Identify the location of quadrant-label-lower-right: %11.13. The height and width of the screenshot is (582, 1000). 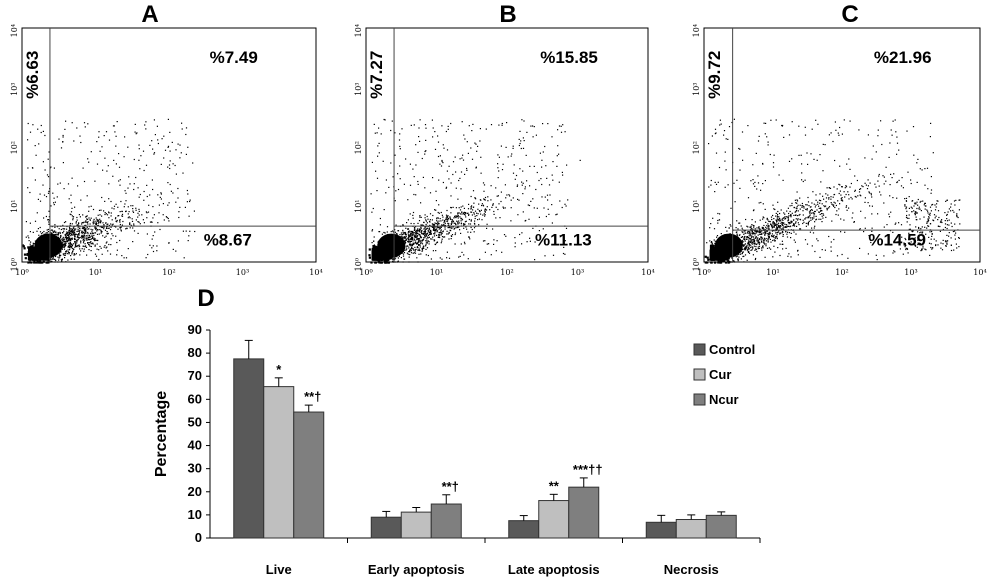
(563, 240).